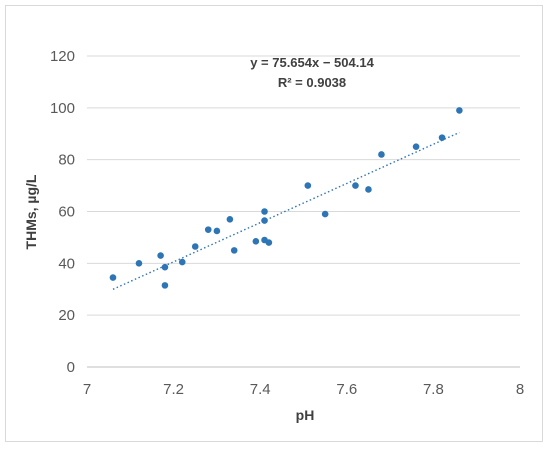 The image size is (550, 449). I want to click on y-tick-label: 0, so click(71, 367).